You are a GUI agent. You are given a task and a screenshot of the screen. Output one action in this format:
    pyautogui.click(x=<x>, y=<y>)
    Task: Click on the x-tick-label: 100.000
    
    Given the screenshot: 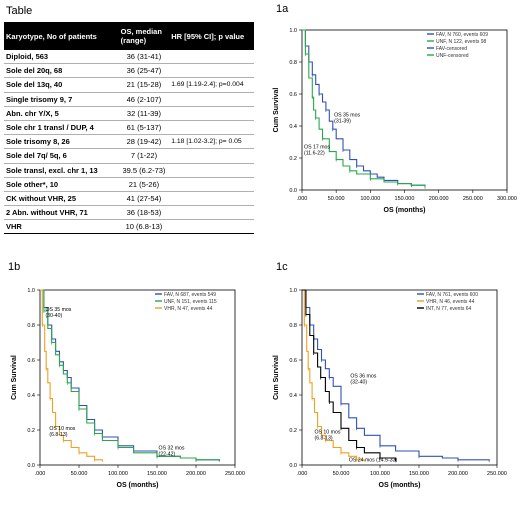 What is the action you would take?
    pyautogui.click(x=380, y=474)
    